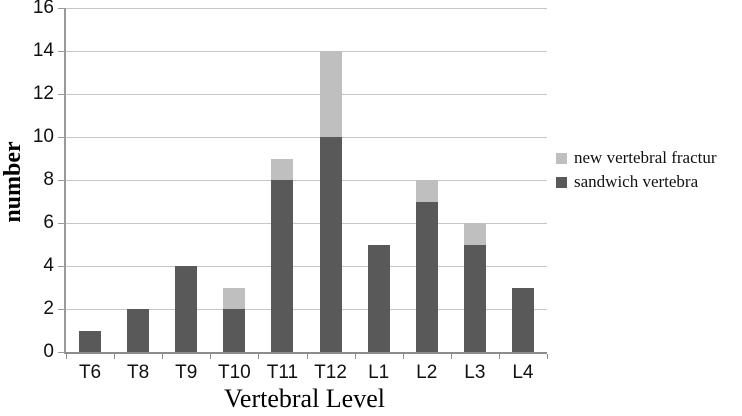 The image size is (742, 416). I want to click on legend-item: new vertebral fractur, so click(636, 158).